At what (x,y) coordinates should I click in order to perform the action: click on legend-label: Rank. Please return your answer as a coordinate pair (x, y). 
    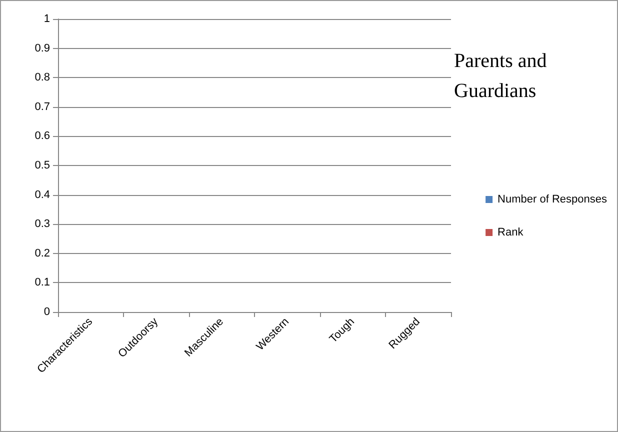
    Looking at the image, I should click on (511, 232).